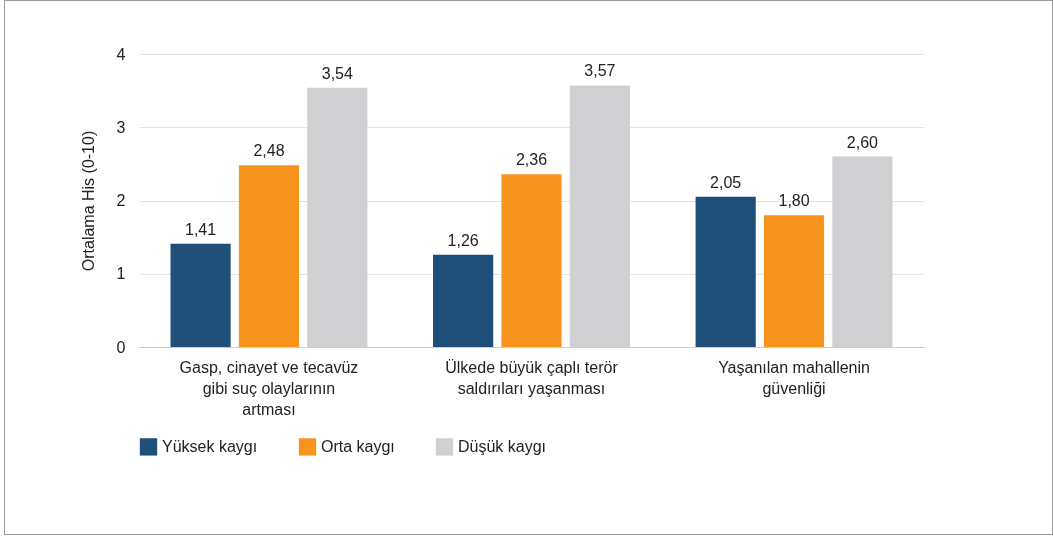  I want to click on x-tick-label: Ülkede büyük çaplı terör saldırıları yaşanması, so click(532, 377).